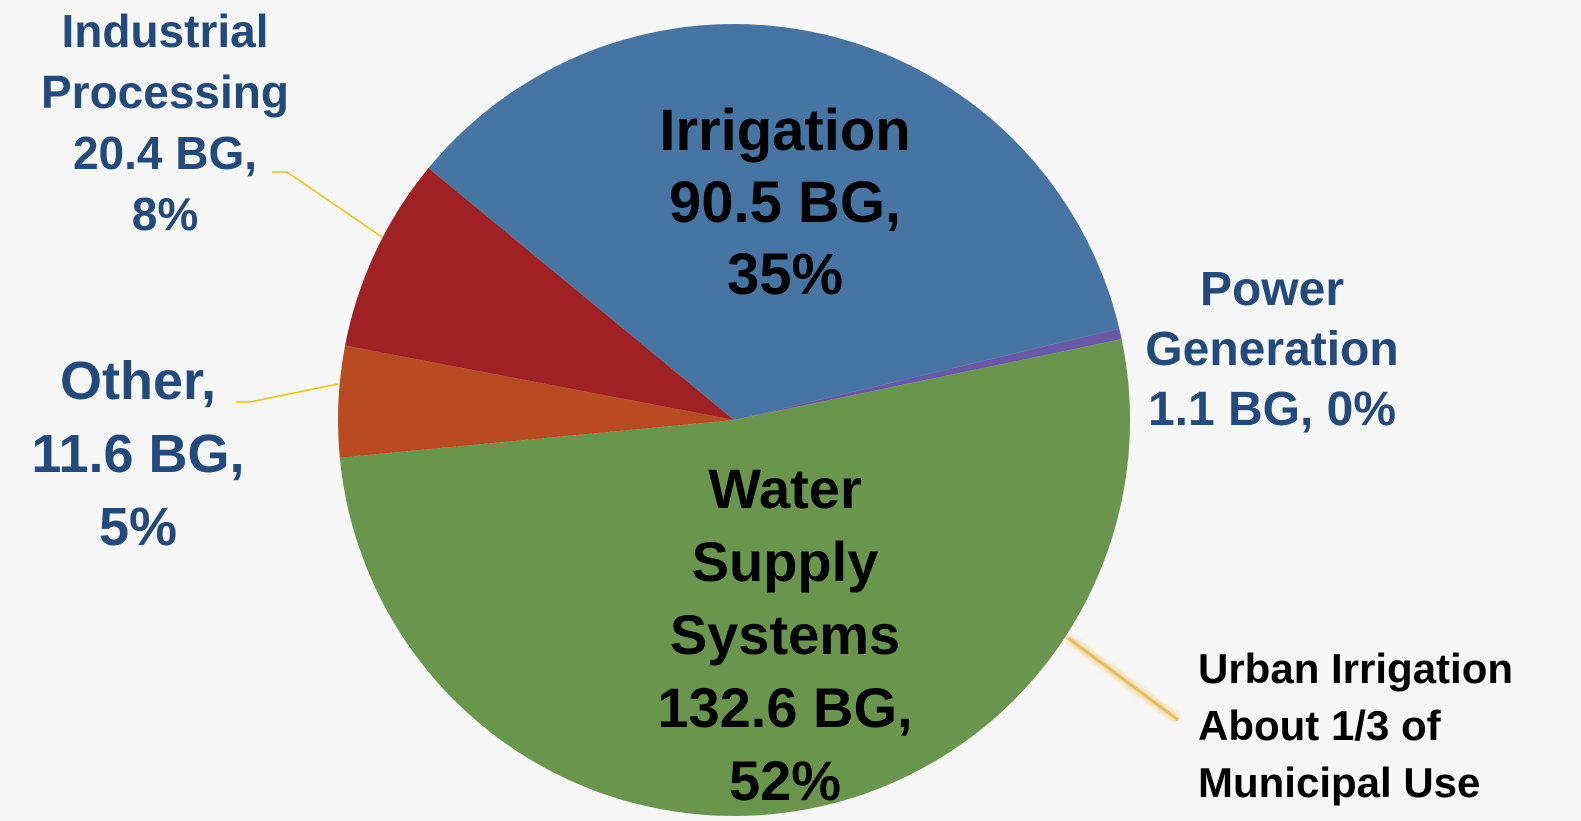 Image resolution: width=1581 pixels, height=821 pixels. I want to click on slice-label: Irrigation 90.5 BG, 35%, so click(785, 203).